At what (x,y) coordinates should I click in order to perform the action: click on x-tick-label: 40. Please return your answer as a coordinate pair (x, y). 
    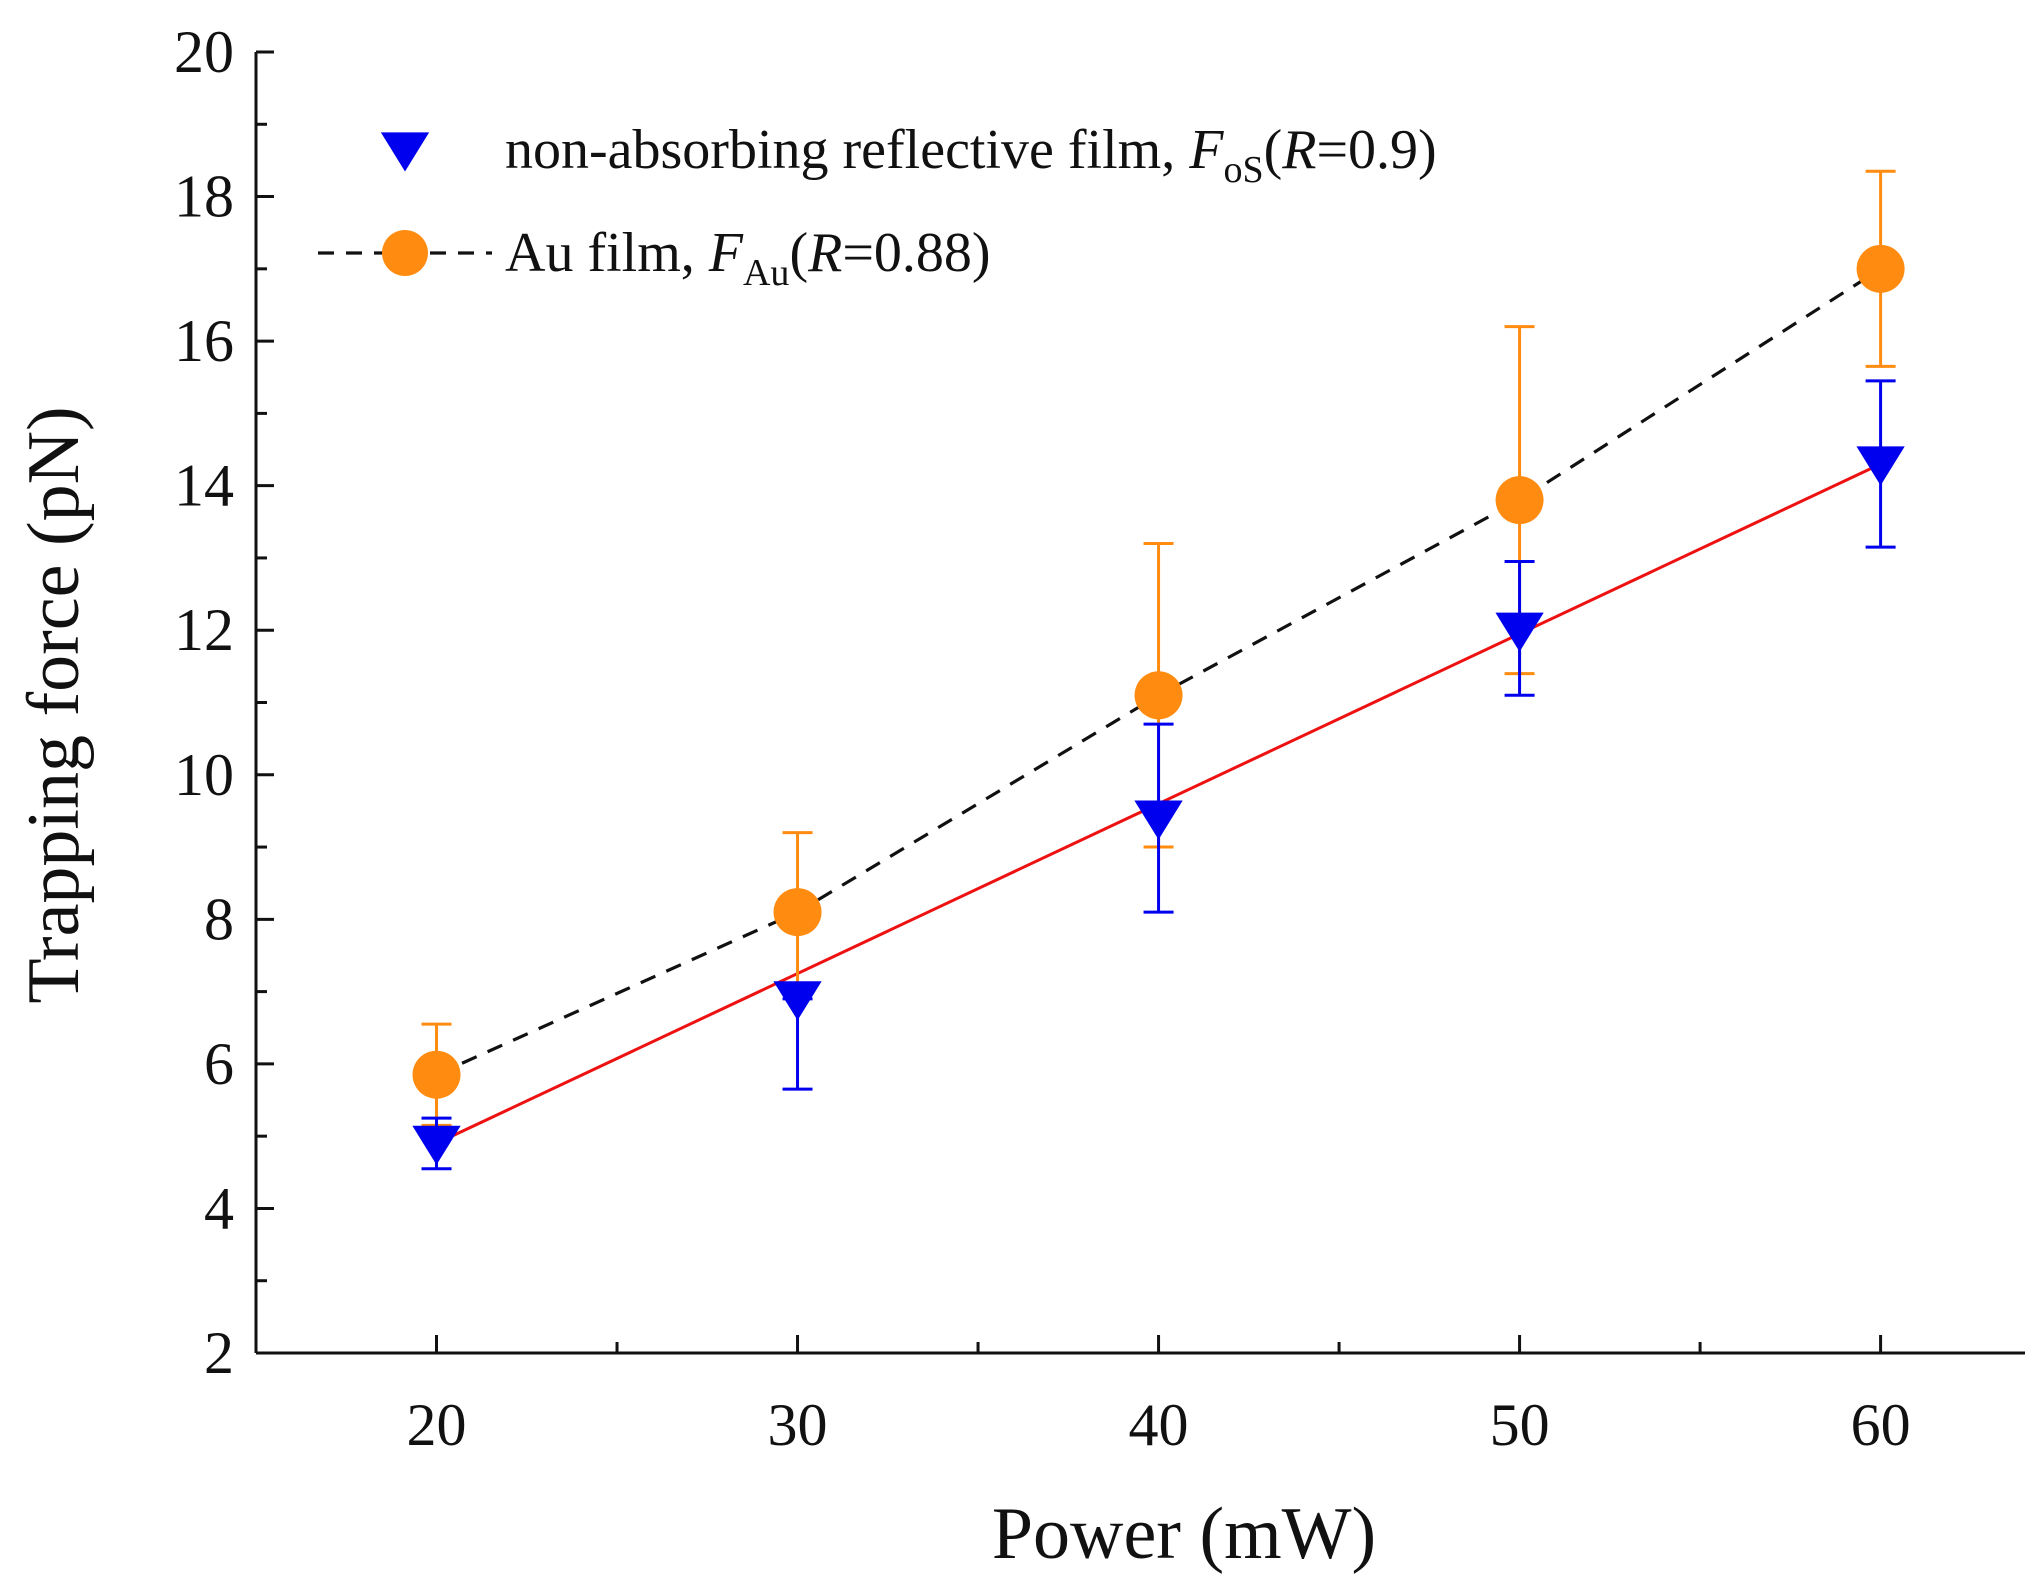
    Looking at the image, I should click on (1159, 1425).